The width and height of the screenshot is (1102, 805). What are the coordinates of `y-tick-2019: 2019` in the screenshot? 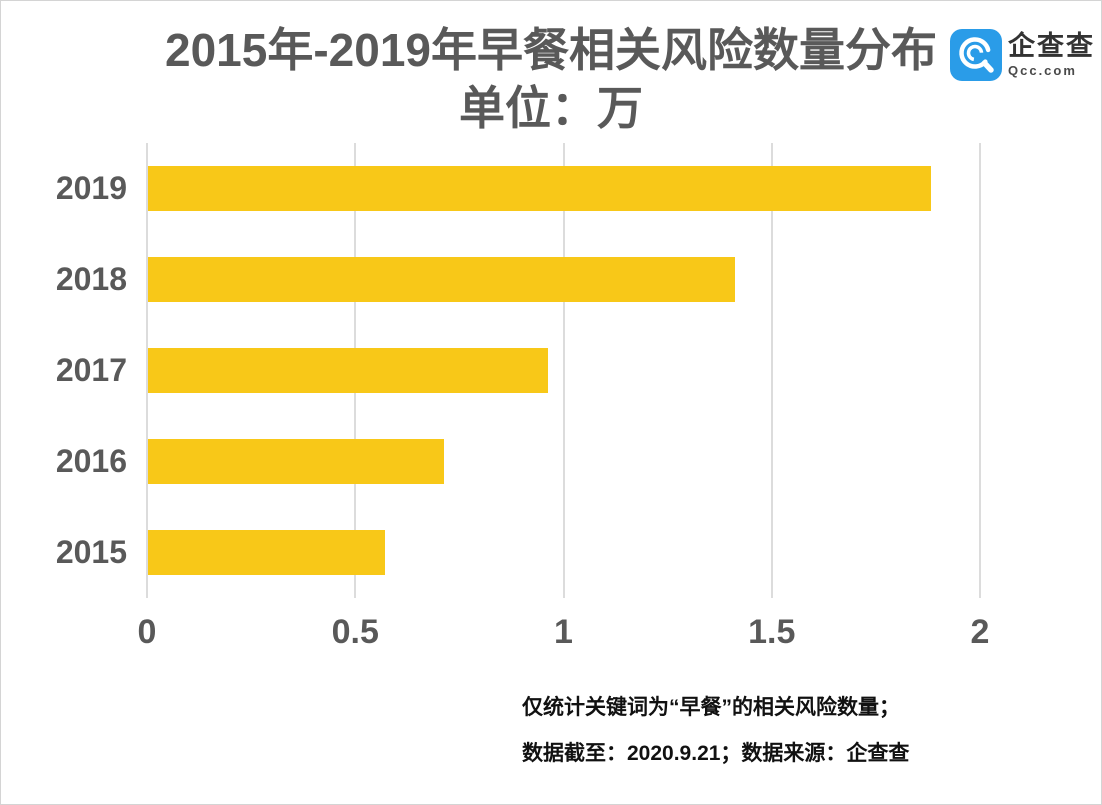 It's located at (91, 188).